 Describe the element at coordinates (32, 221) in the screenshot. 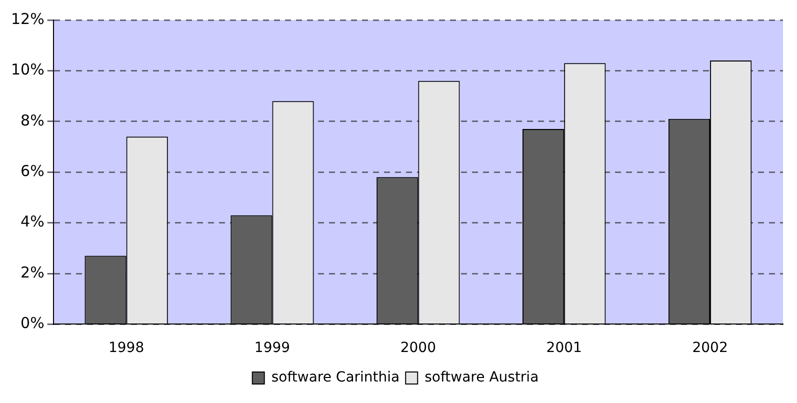

I see `y-tick-label: 4%` at that location.